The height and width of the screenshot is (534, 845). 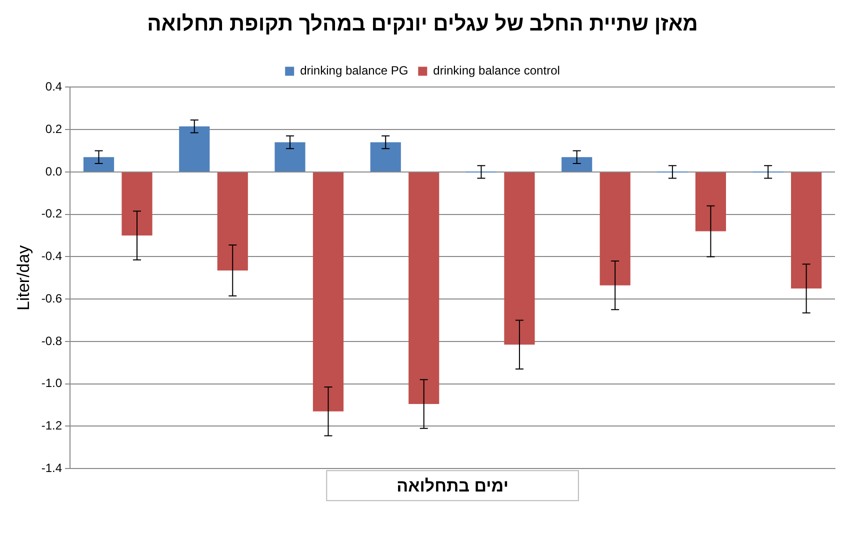 What do you see at coordinates (51, 341) in the screenshot?
I see `y-tick-label: -0.8` at bounding box center [51, 341].